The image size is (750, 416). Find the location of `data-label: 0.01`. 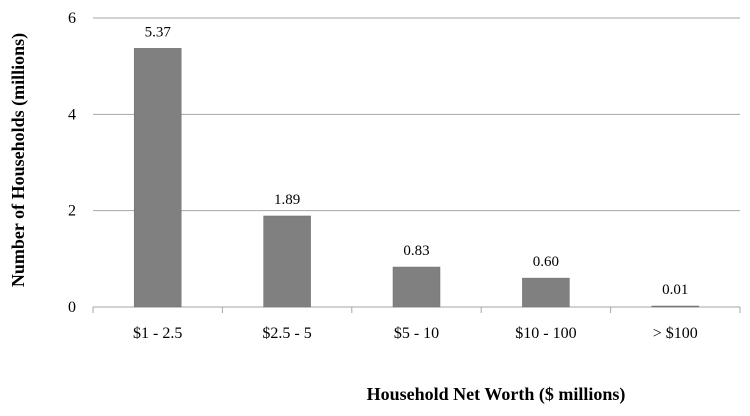

data-label: 0.01 is located at coordinates (675, 290).